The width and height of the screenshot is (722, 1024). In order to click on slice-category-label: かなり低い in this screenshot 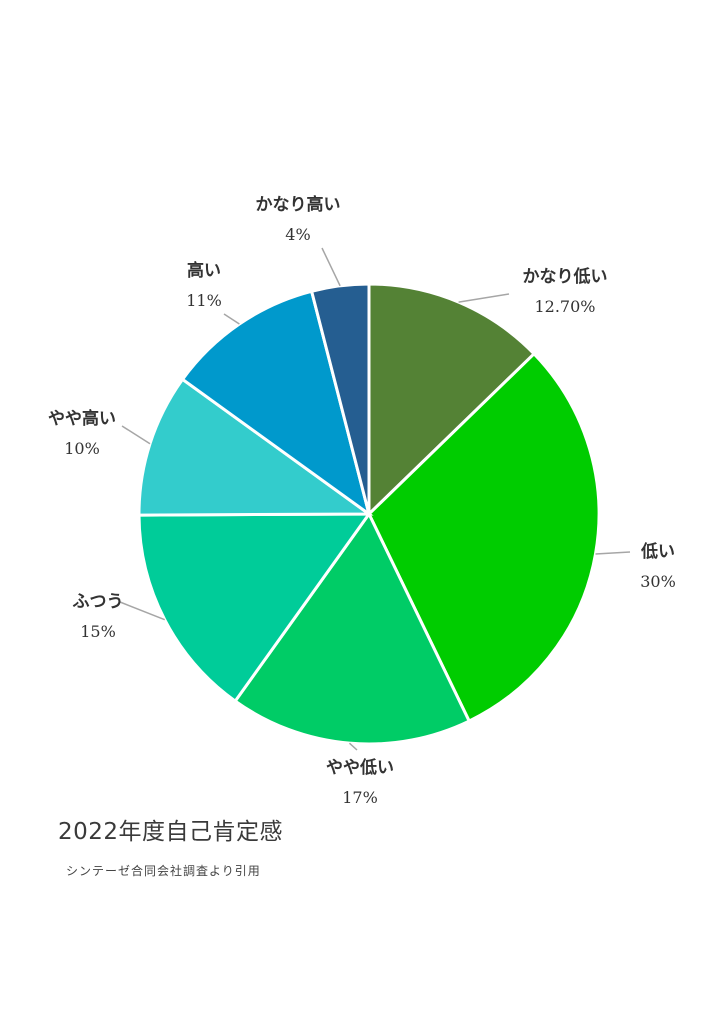, I will do `click(565, 276)`.